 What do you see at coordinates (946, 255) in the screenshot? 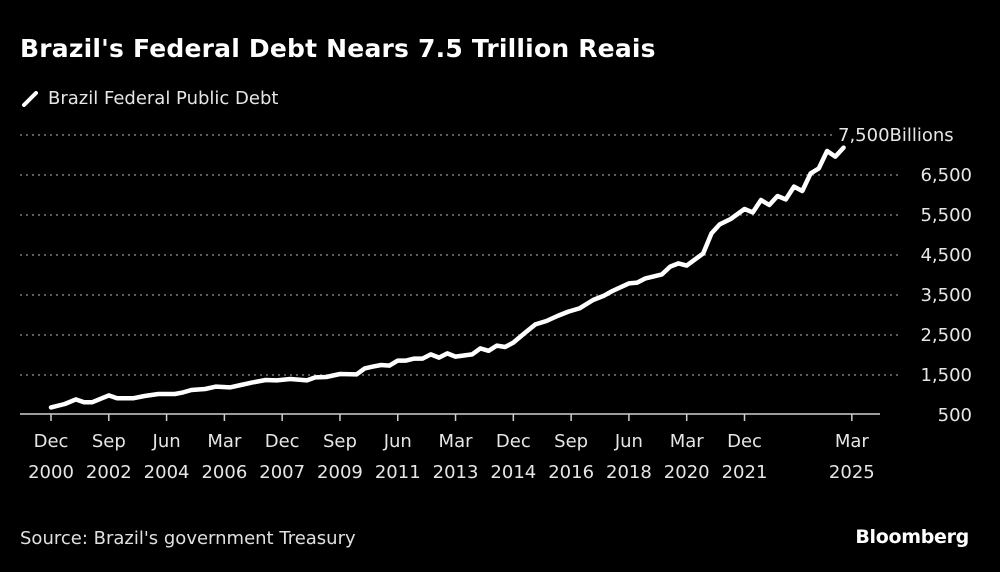
I see `y-tick-label: 4,500` at bounding box center [946, 255].